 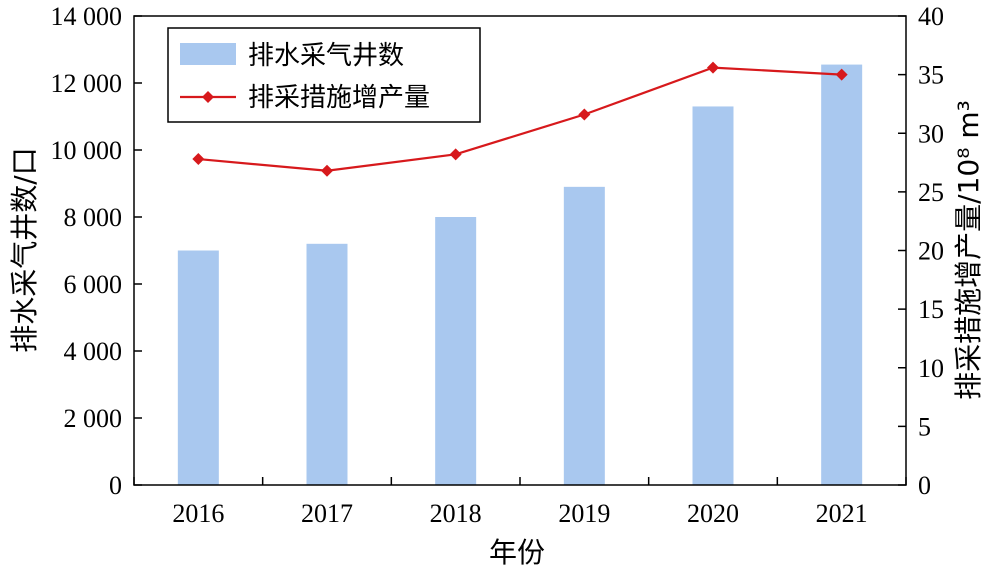 What do you see at coordinates (931, 309) in the screenshot?
I see `y-right-tick-label: 15` at bounding box center [931, 309].